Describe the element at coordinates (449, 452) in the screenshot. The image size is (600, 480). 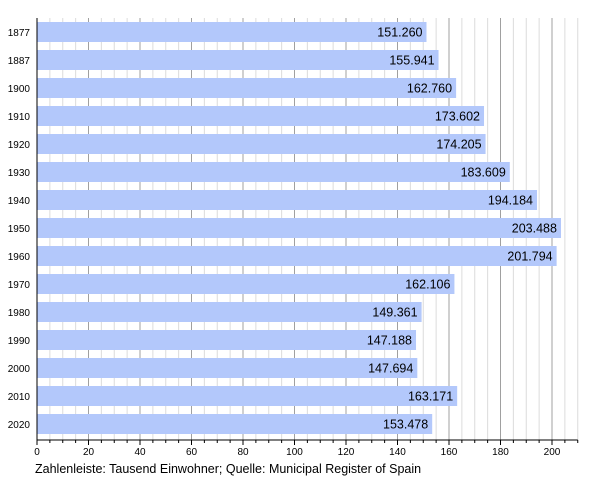
I see `x-tick-label: 160` at that location.